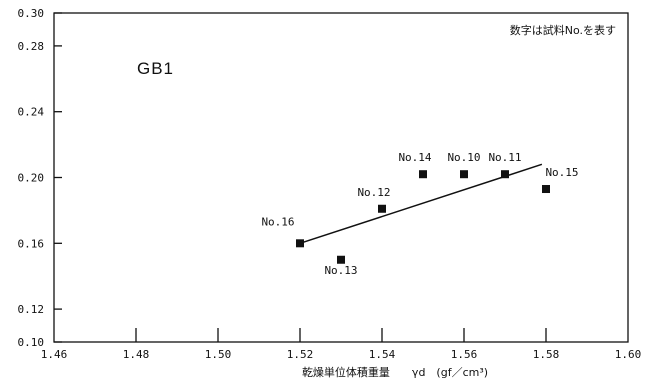 This screenshot has width=646, height=380. Describe the element at coordinates (628, 354) in the screenshot. I see `x-tick-label: 1.60` at that location.